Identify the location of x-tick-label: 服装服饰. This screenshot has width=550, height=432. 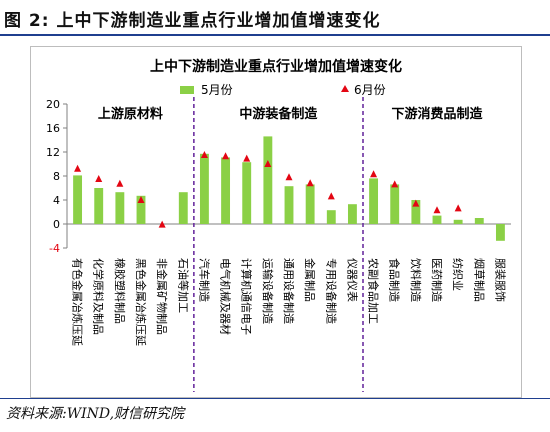
(500, 280).